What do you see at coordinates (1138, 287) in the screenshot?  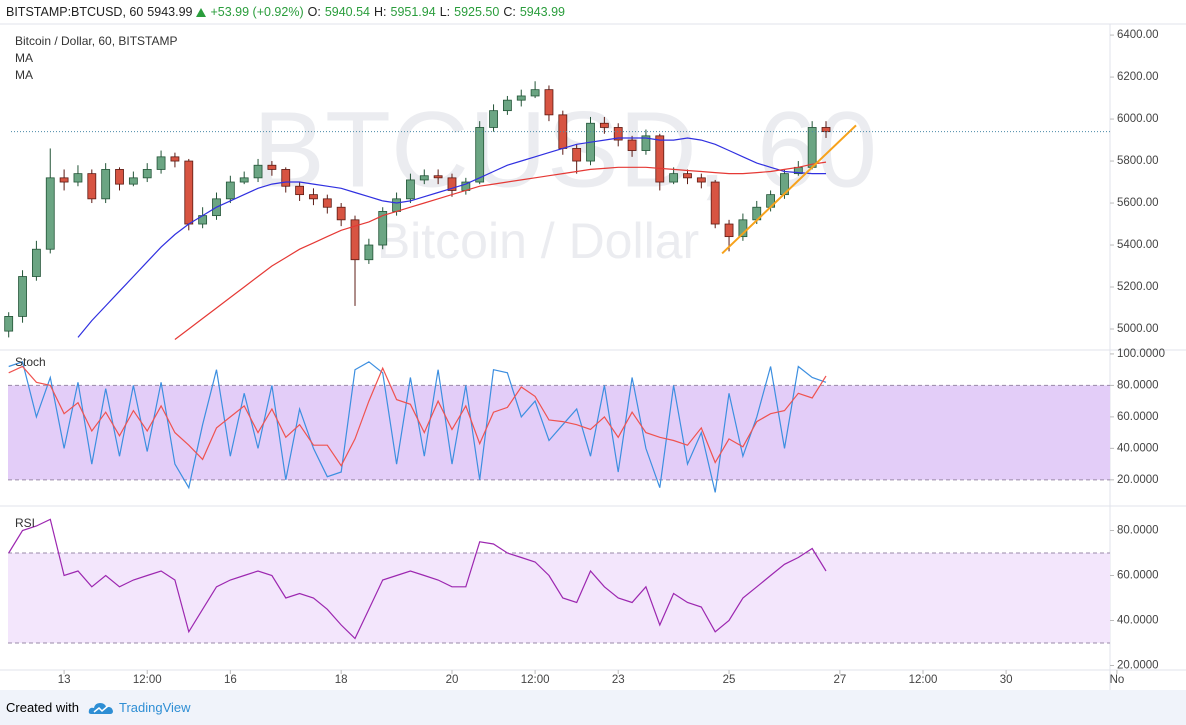 I see `y-tick-label: 5200.00` at bounding box center [1138, 287].